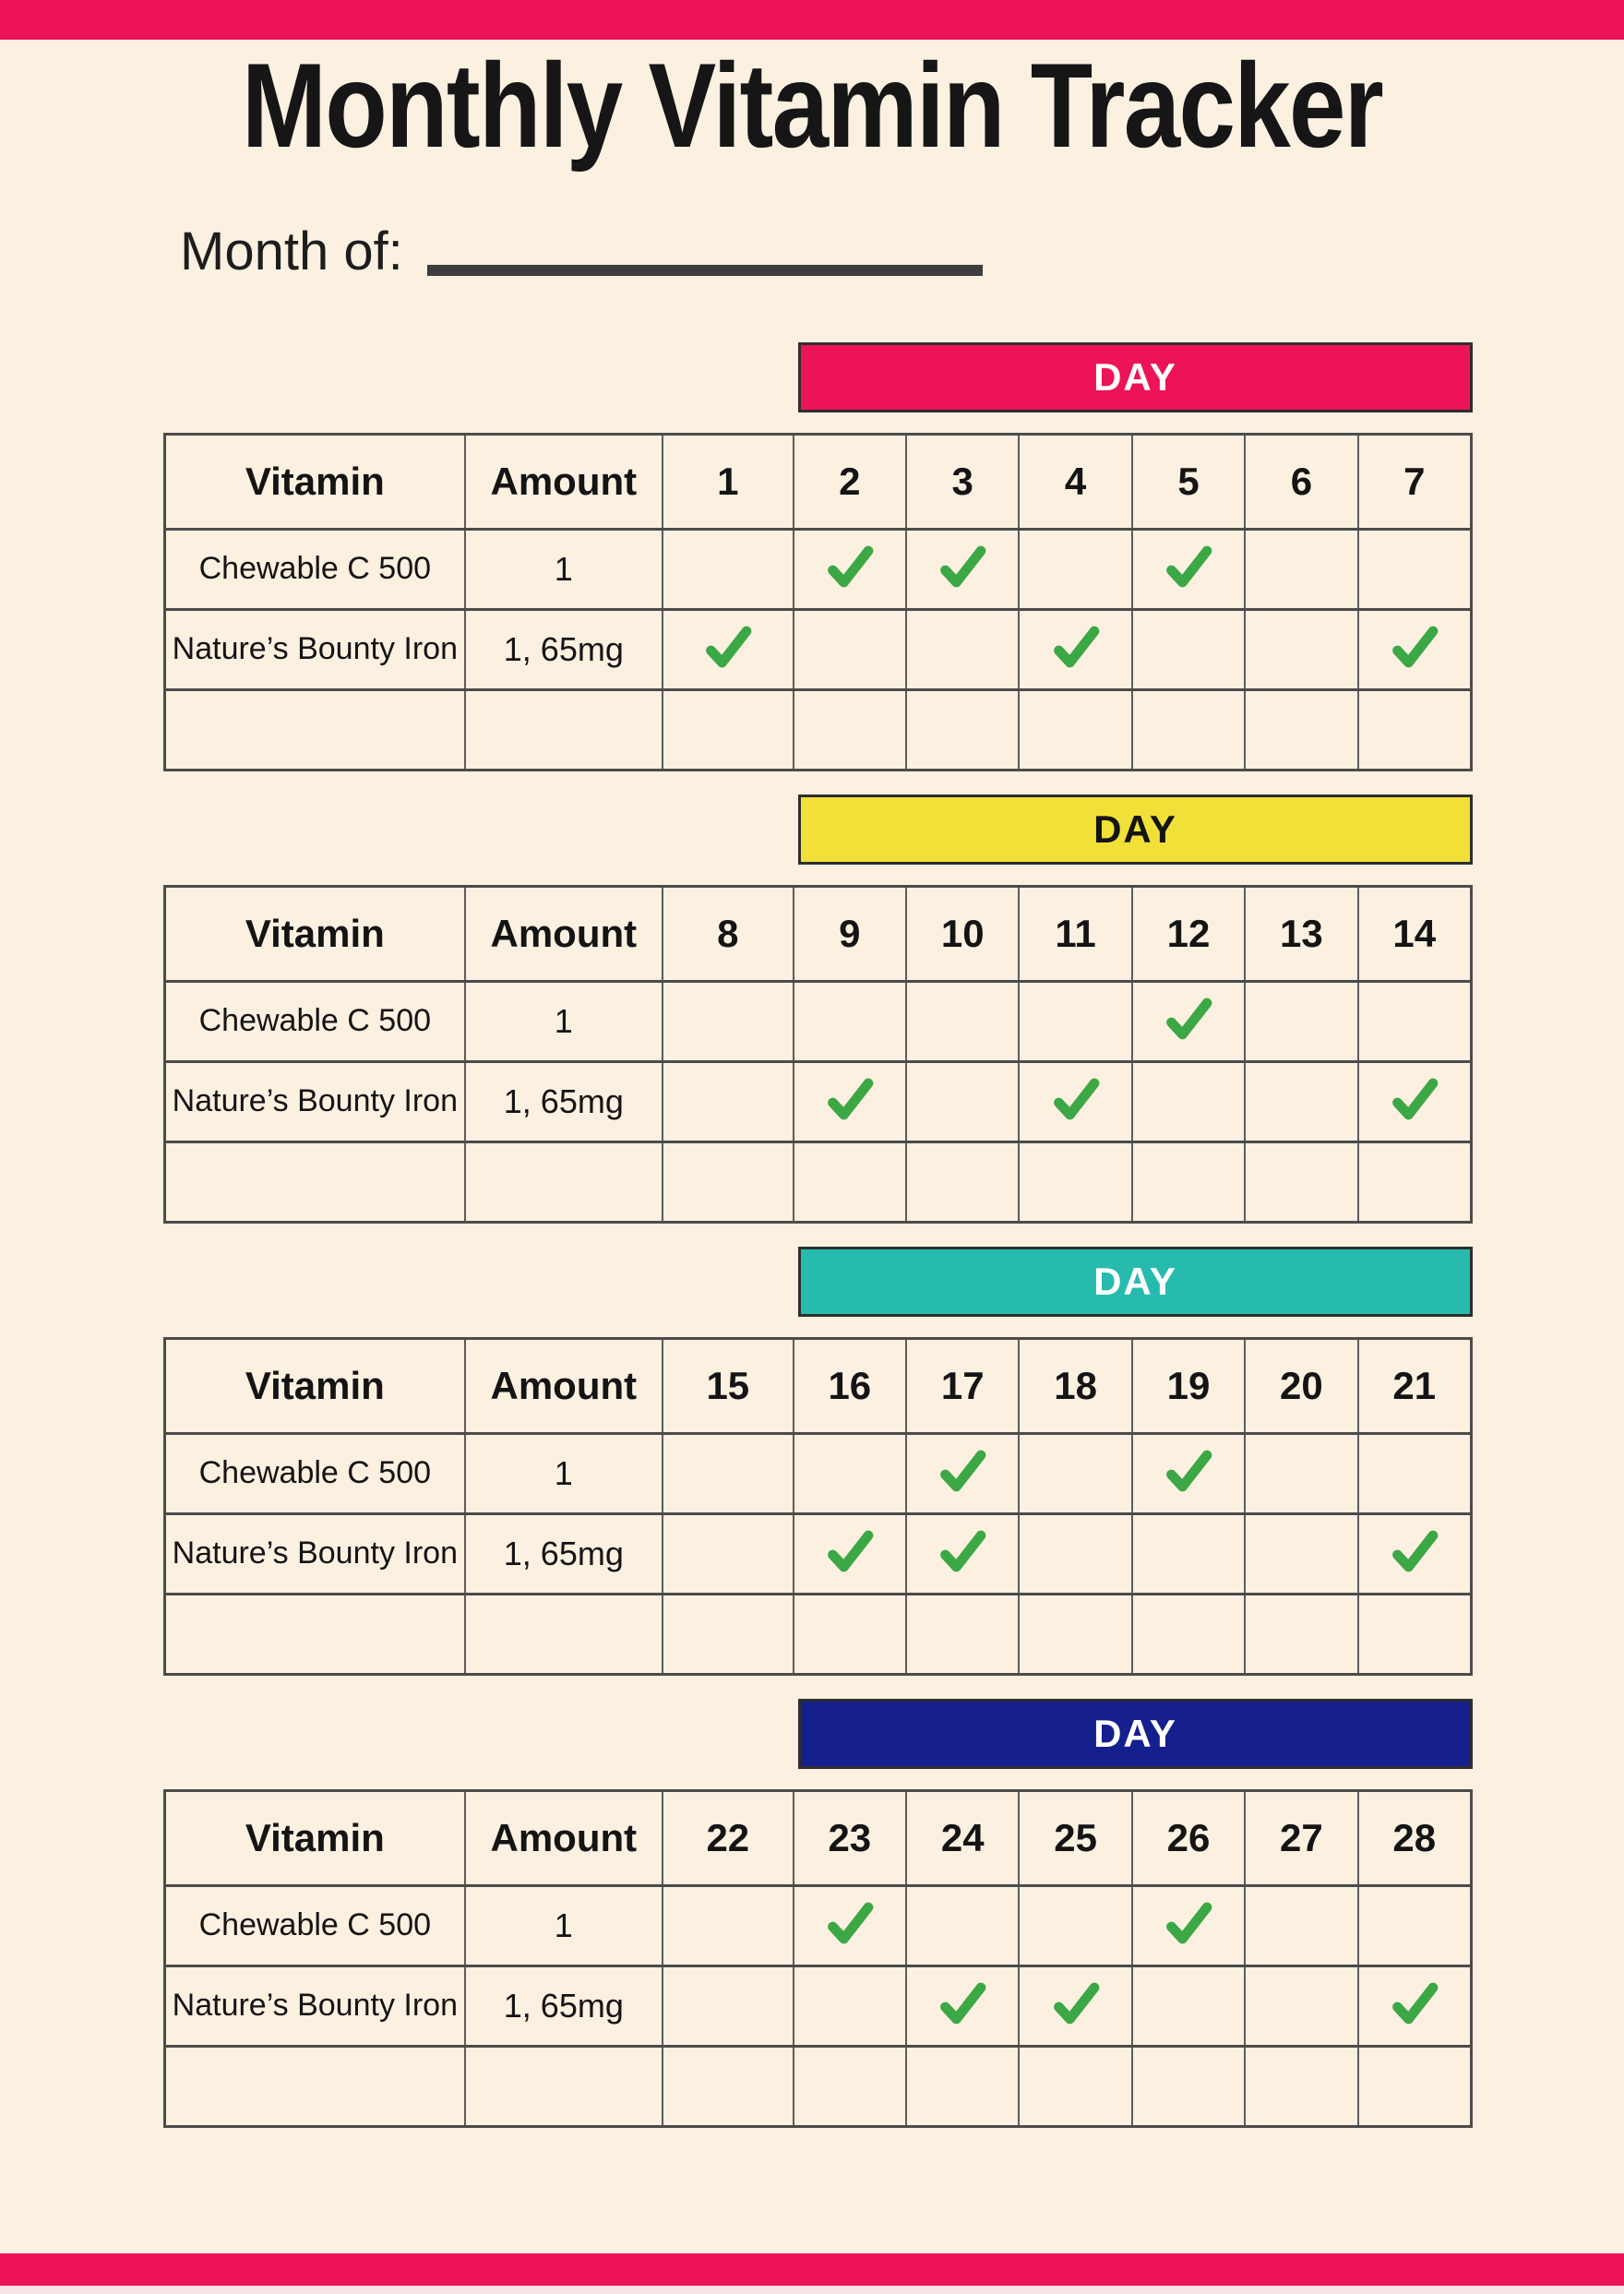 The height and width of the screenshot is (2294, 1624). I want to click on day-banner-label: DAY, so click(1135, 828).